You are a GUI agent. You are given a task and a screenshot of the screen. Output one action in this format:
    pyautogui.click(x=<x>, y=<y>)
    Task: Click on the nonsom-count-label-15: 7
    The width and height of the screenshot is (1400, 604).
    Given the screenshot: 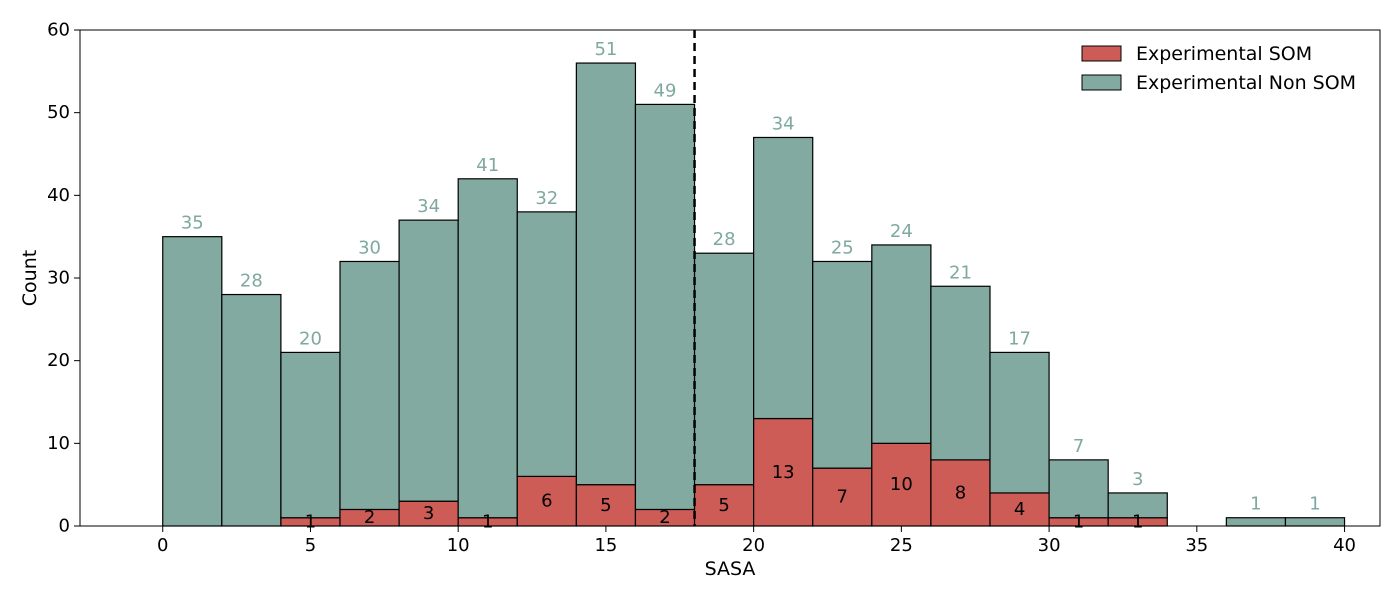 What is the action you would take?
    pyautogui.click(x=1078, y=446)
    